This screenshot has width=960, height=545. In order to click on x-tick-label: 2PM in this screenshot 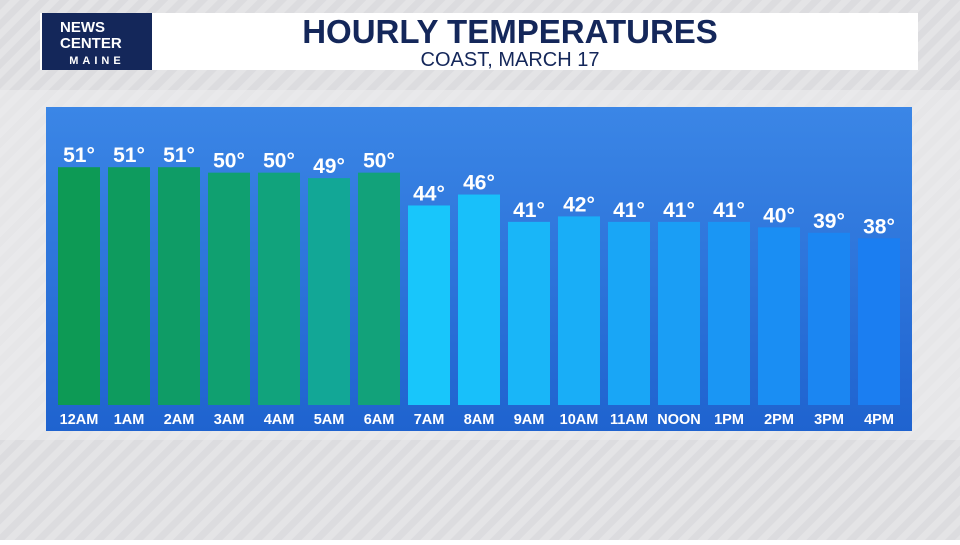, I will do `click(779, 420)`.